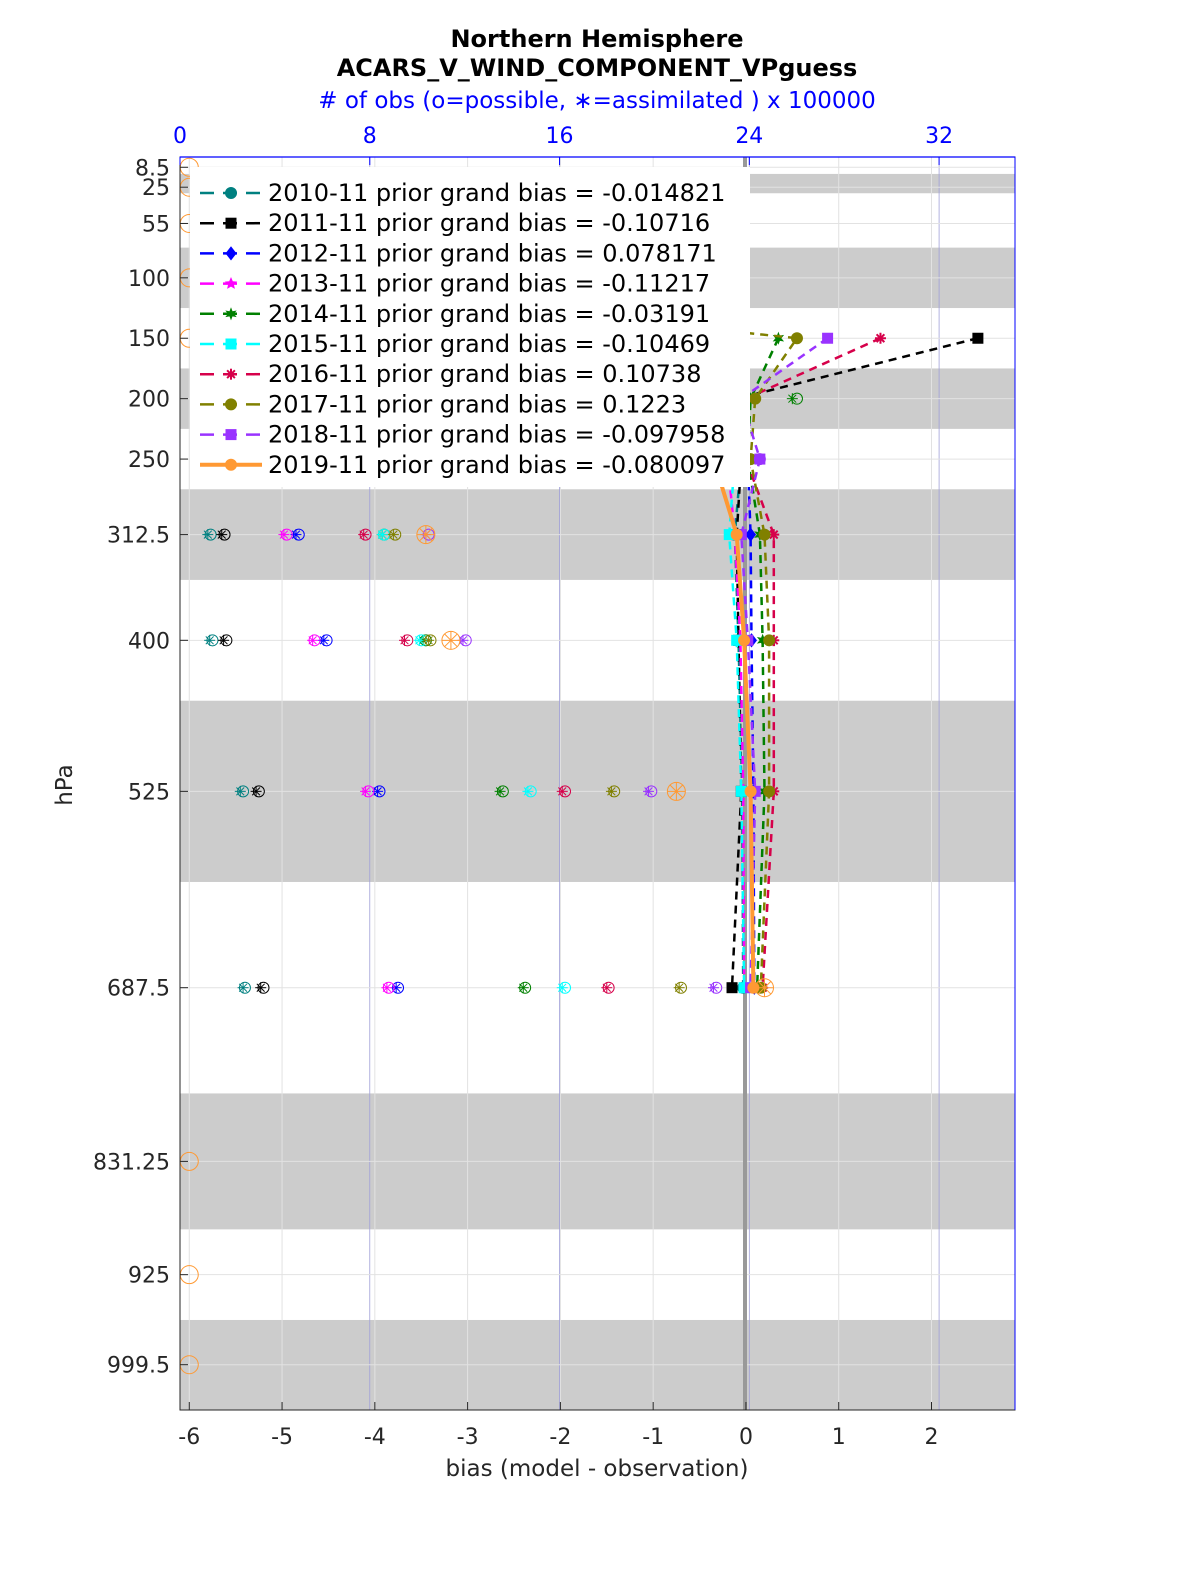 This screenshot has height=1575, width=1200. I want to click on series-point-stroke, so click(880, 338).